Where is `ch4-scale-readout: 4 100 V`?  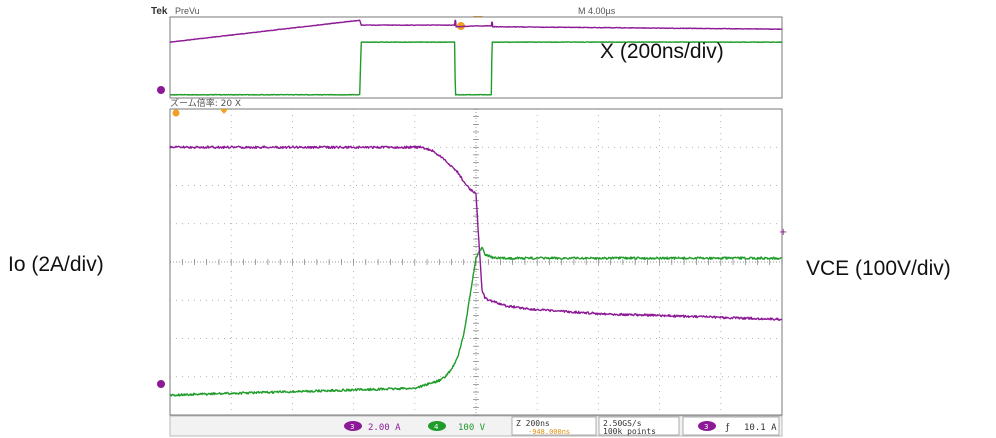
ch4-scale-readout: 4 100 V is located at coordinates (457, 427).